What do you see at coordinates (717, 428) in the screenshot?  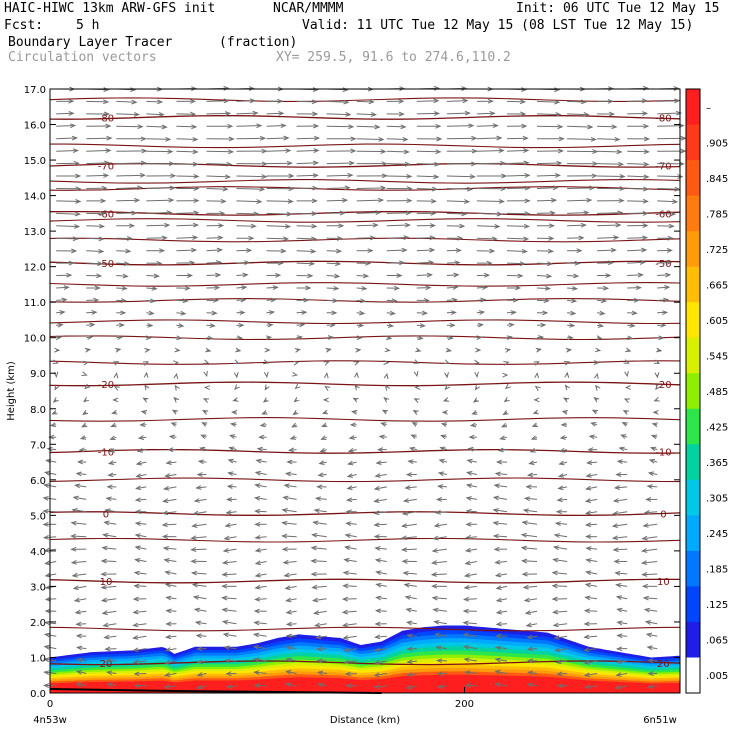 I see `colorbar-label: .425` at bounding box center [717, 428].